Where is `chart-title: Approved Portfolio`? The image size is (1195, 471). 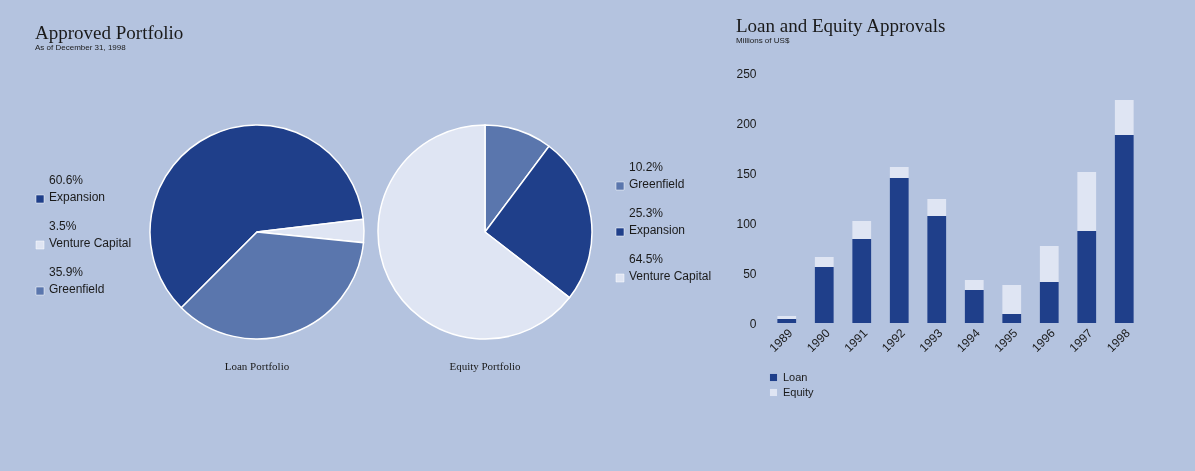 chart-title: Approved Portfolio is located at coordinates (109, 32).